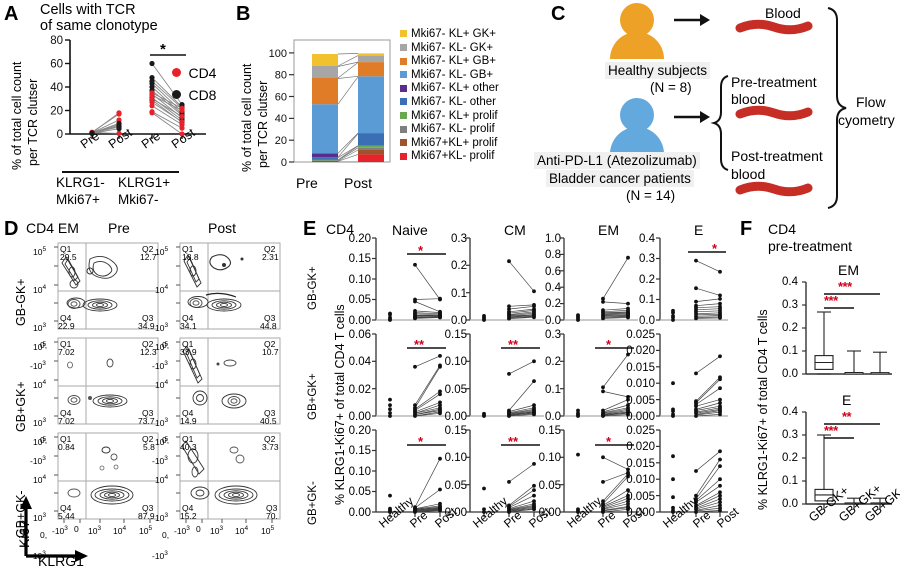  I want to click on e-ytick-r1c2-2: 0.2, so click(553, 362).